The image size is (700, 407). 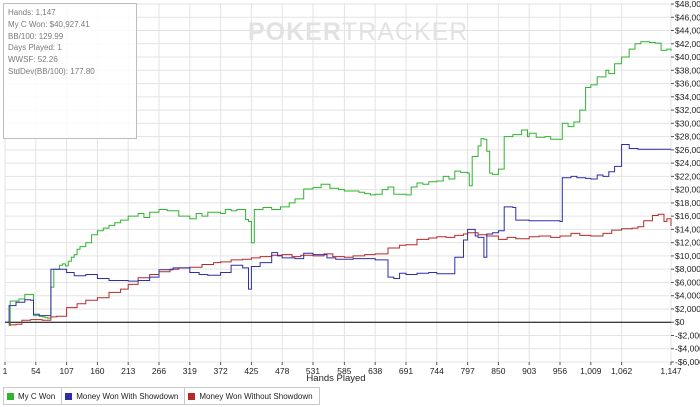 I want to click on y-tick-label: $32,000, so click(x=687, y=110).